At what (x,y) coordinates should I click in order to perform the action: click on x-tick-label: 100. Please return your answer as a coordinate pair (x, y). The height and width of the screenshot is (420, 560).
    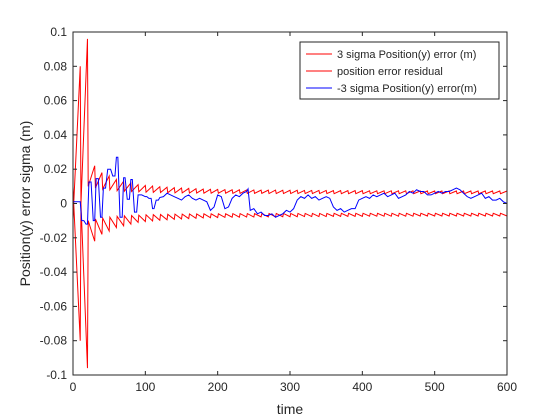
    Looking at the image, I should click on (145, 387).